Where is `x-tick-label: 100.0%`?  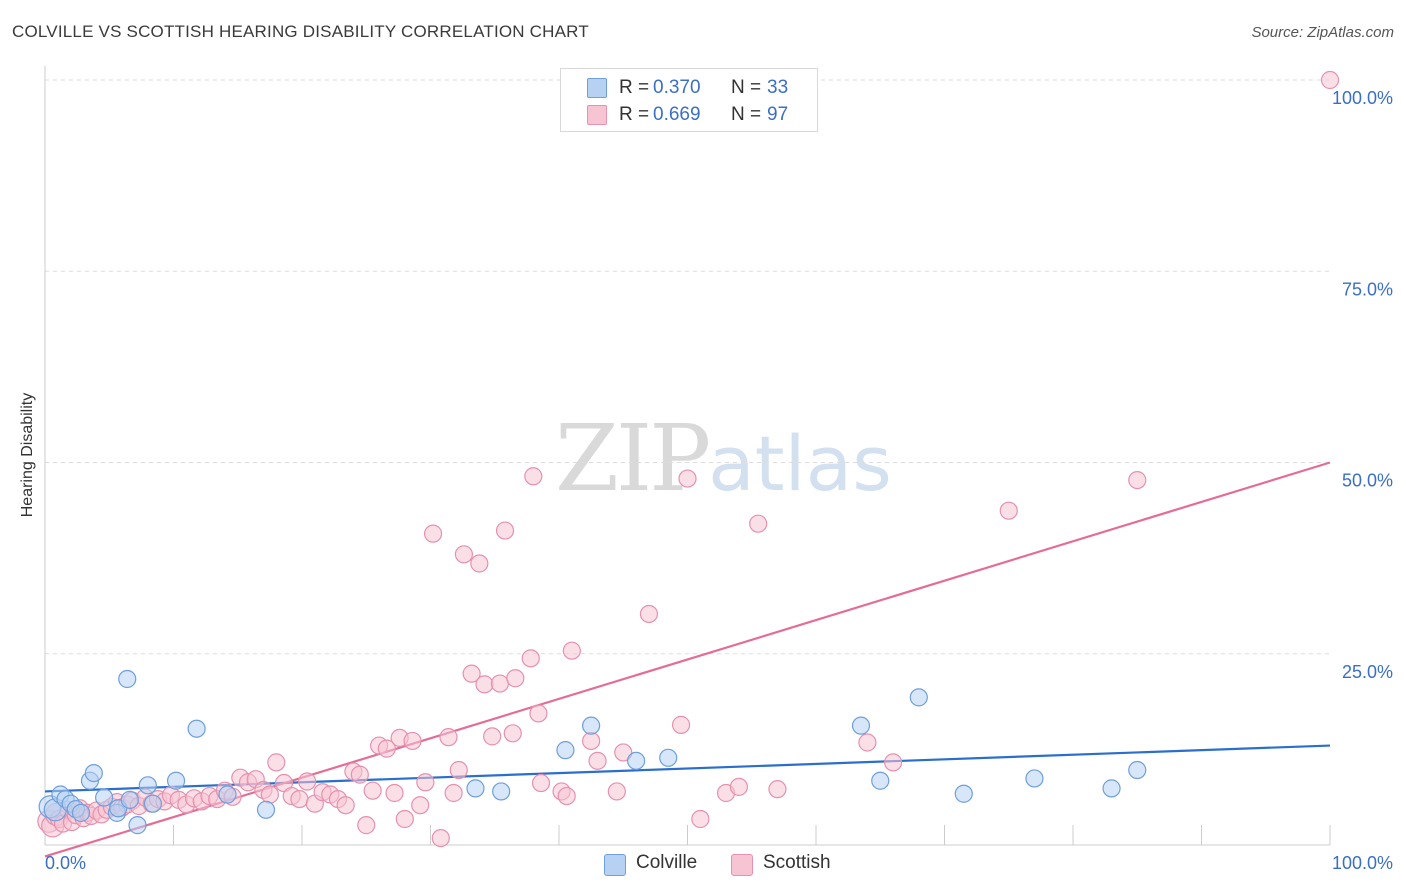 x-tick-label: 100.0% is located at coordinates (1362, 863).